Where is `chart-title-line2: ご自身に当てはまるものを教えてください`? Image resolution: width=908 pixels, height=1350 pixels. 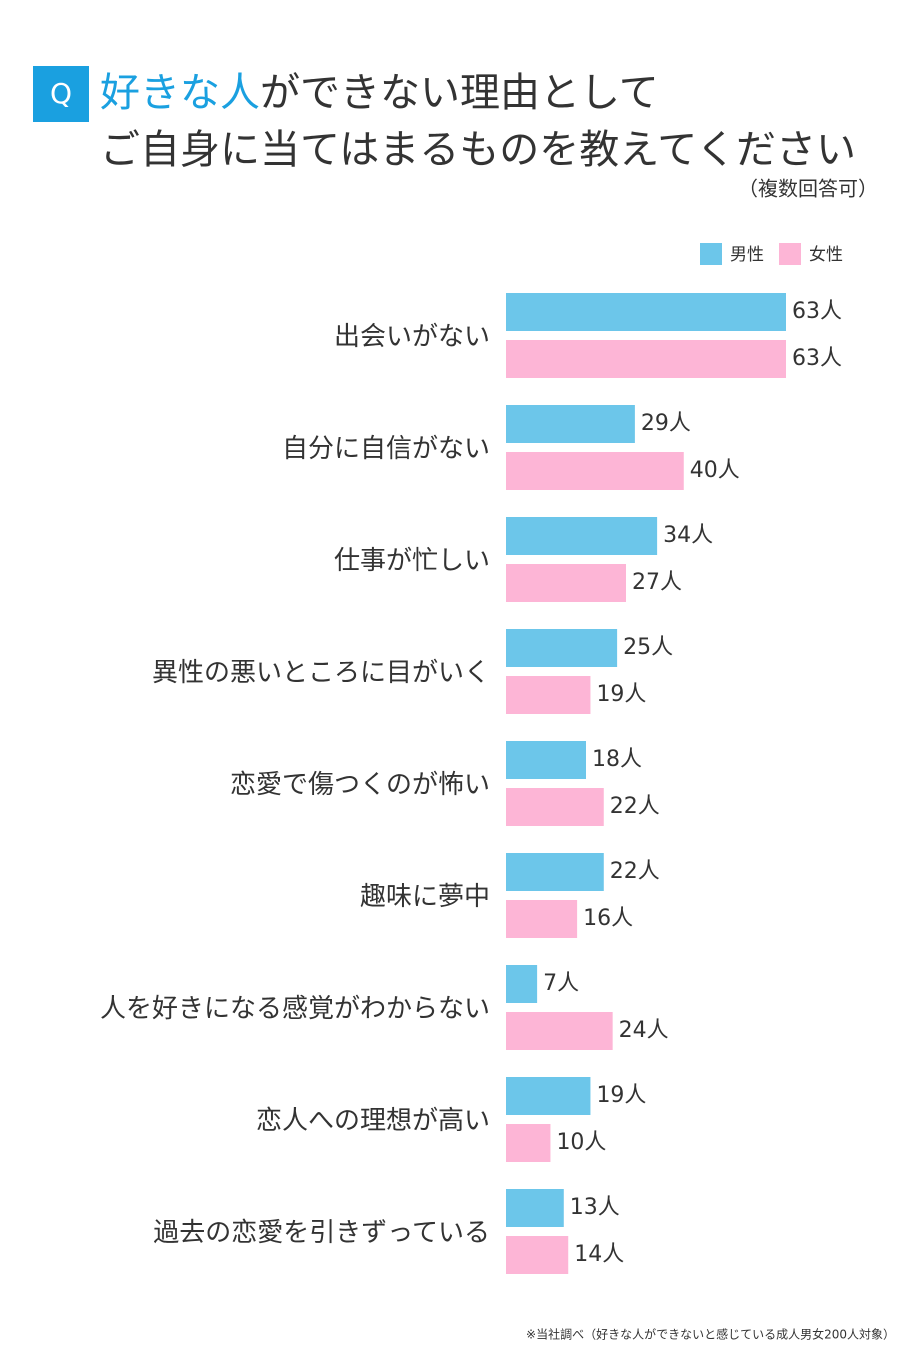 chart-title-line2: ご自身に当てはまるものを教えてください is located at coordinates (478, 150).